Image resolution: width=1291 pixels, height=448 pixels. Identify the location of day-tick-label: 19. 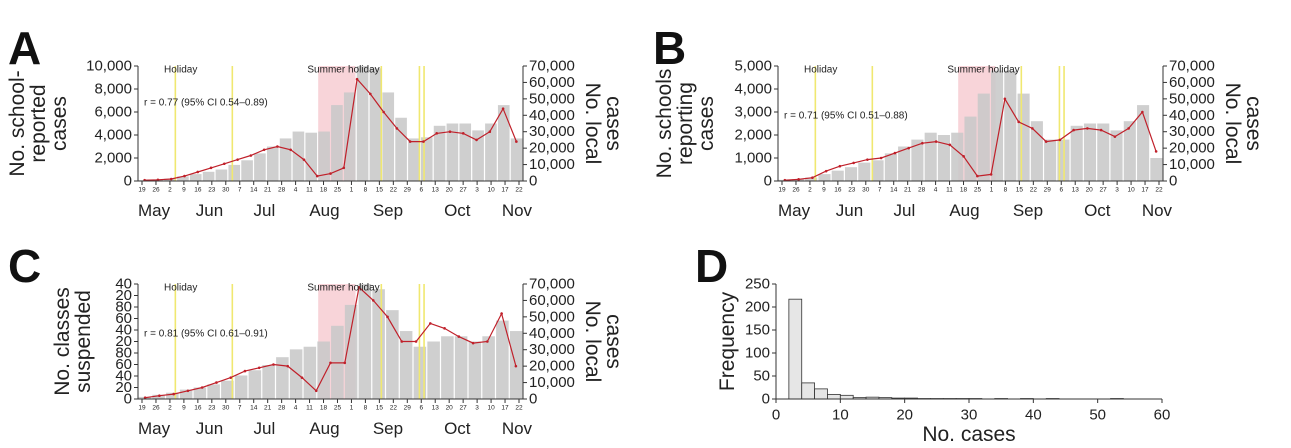
(142, 190).